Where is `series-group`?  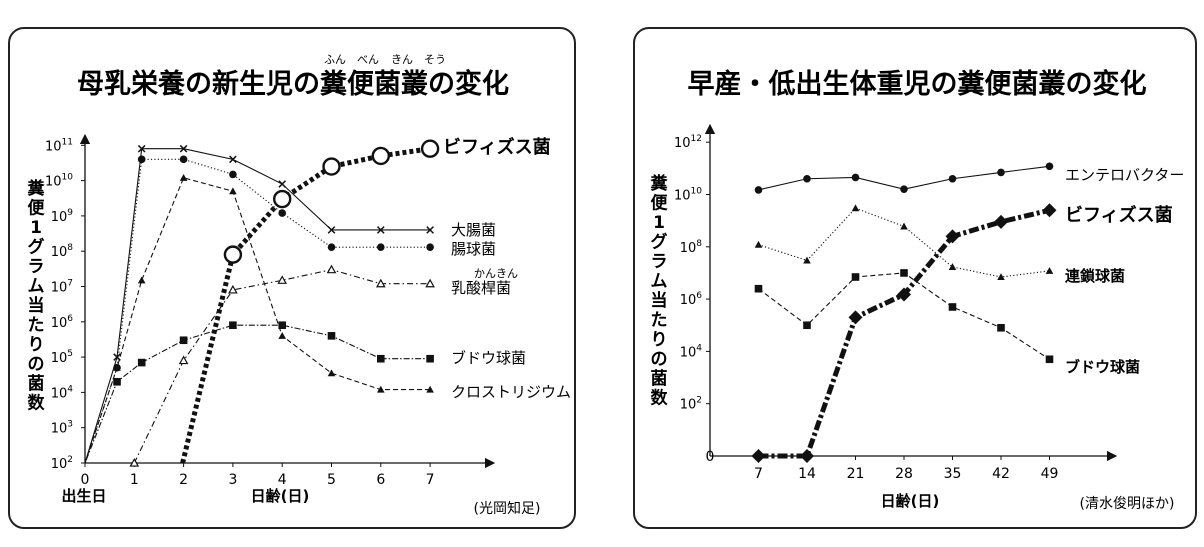 series-group is located at coordinates (904, 312).